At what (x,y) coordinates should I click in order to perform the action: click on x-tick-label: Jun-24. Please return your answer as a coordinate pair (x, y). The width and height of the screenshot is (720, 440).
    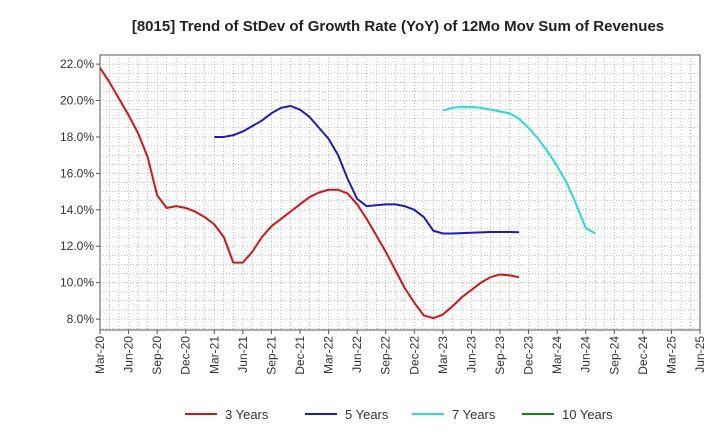
    Looking at the image, I should click on (586, 354).